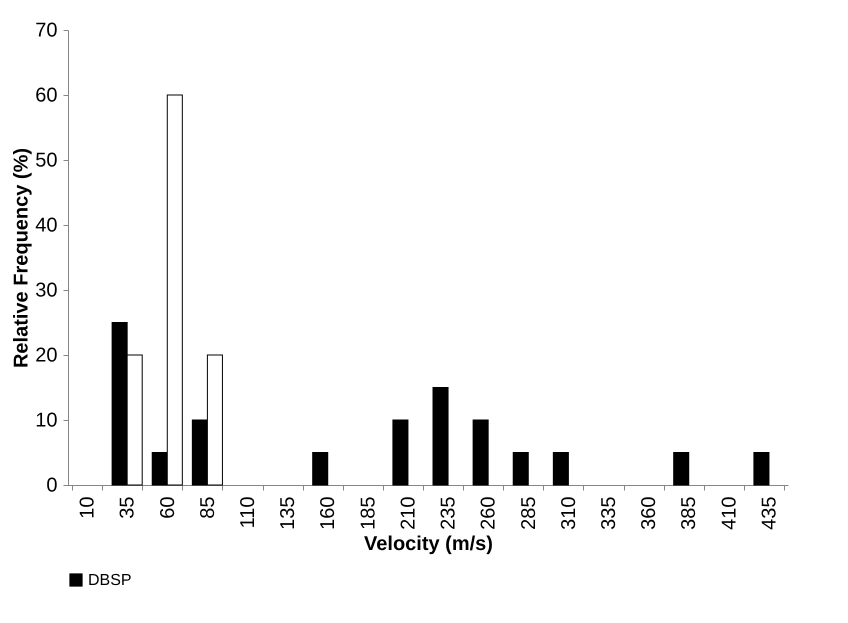 Image resolution: width=848 pixels, height=623 pixels. What do you see at coordinates (46, 421) in the screenshot?
I see `y-tick-label: 10` at bounding box center [46, 421].